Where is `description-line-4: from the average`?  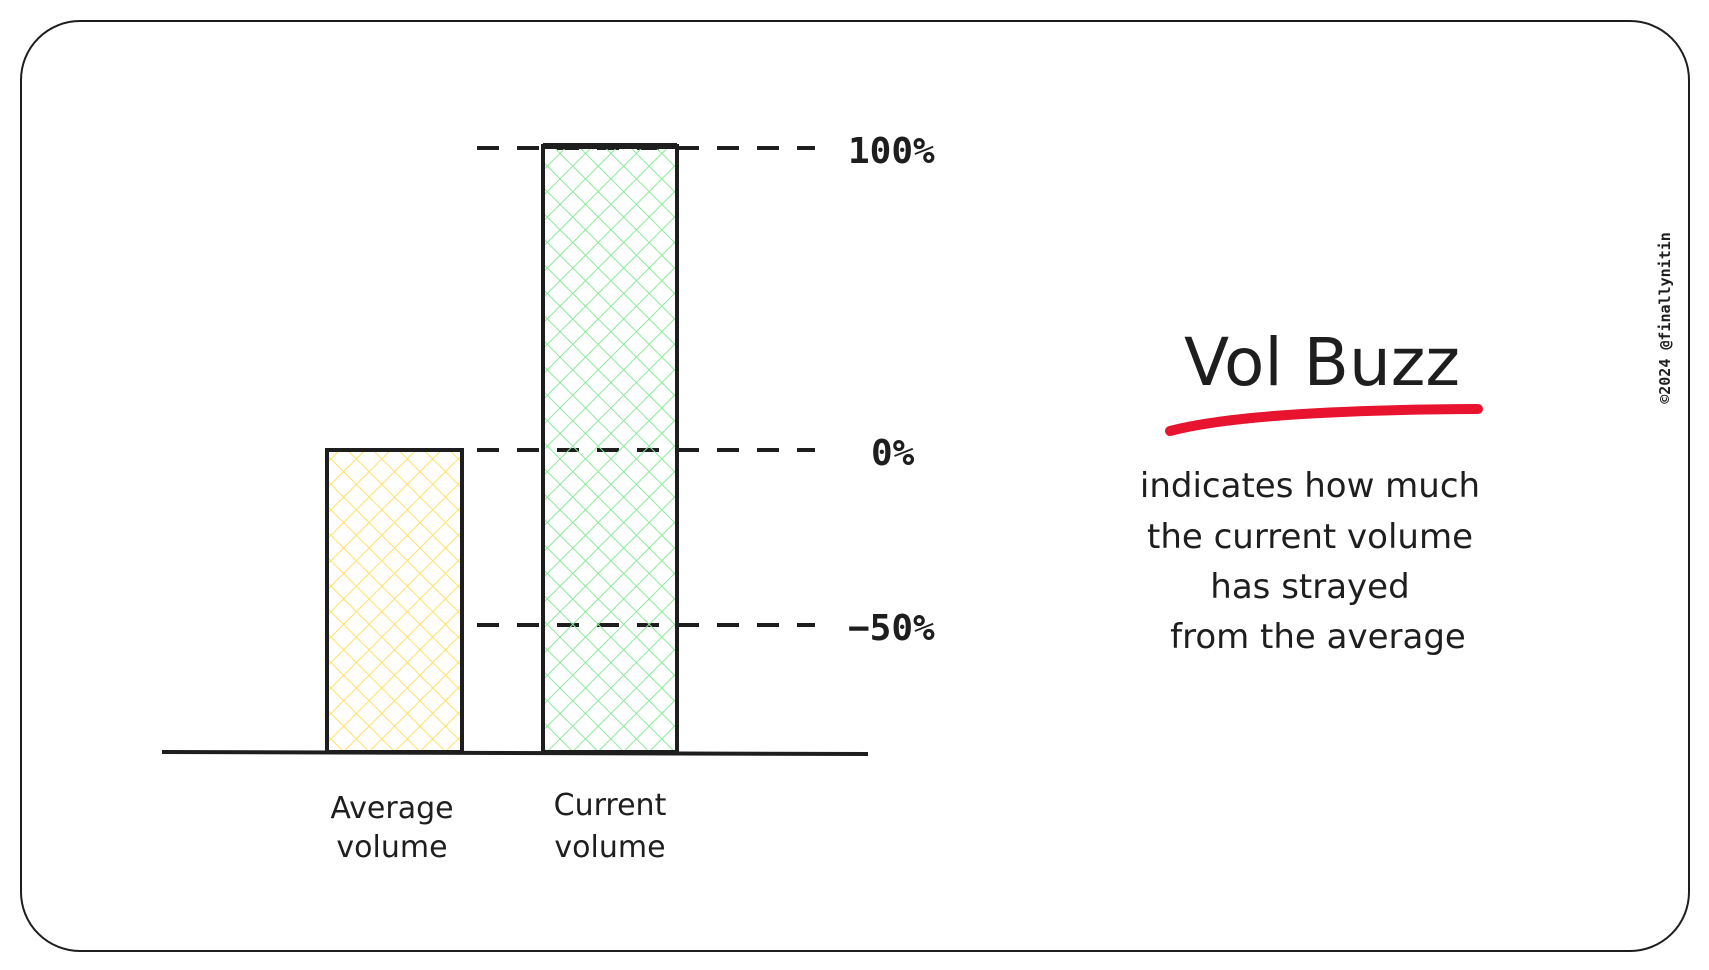 description-line-4: from the average is located at coordinates (1318, 637).